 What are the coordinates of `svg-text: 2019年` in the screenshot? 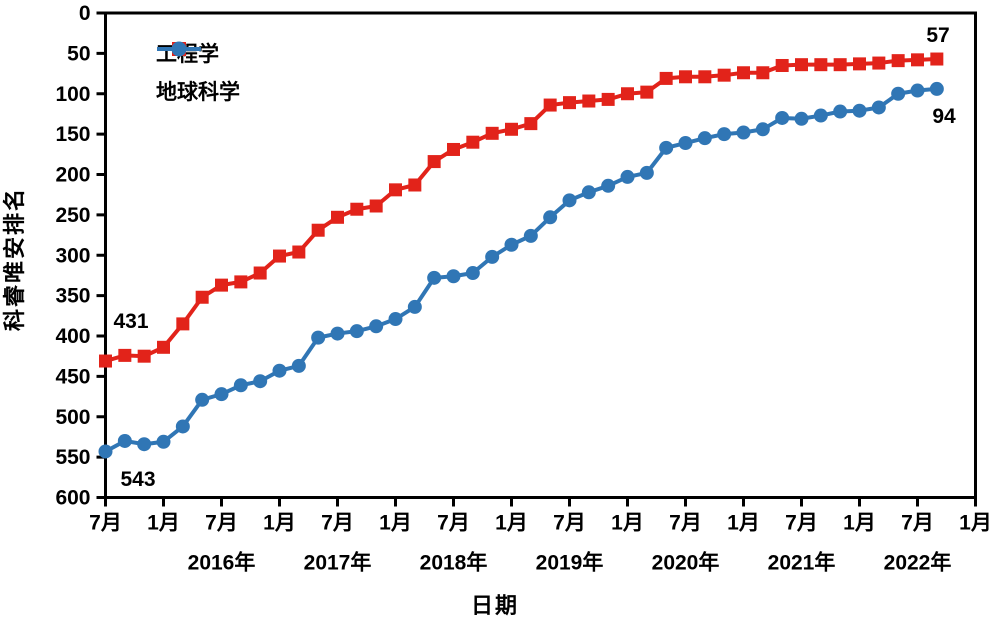 It's located at (570, 563).